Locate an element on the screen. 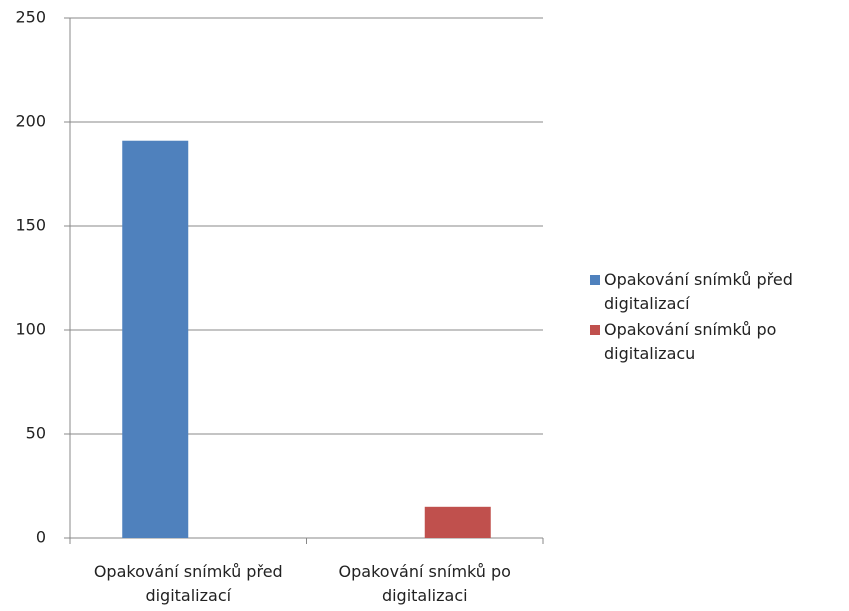  legend-label: Opakování snímků po digitalizacu is located at coordinates (690, 341).